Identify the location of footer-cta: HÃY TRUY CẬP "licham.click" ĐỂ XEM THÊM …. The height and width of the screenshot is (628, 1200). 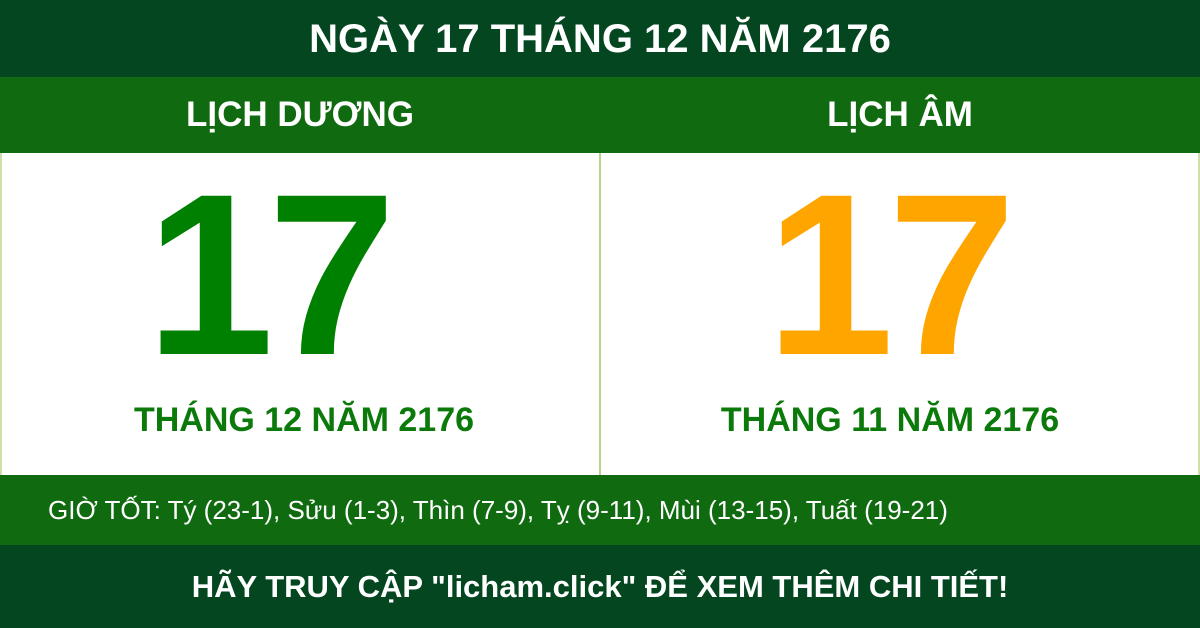
(600, 586).